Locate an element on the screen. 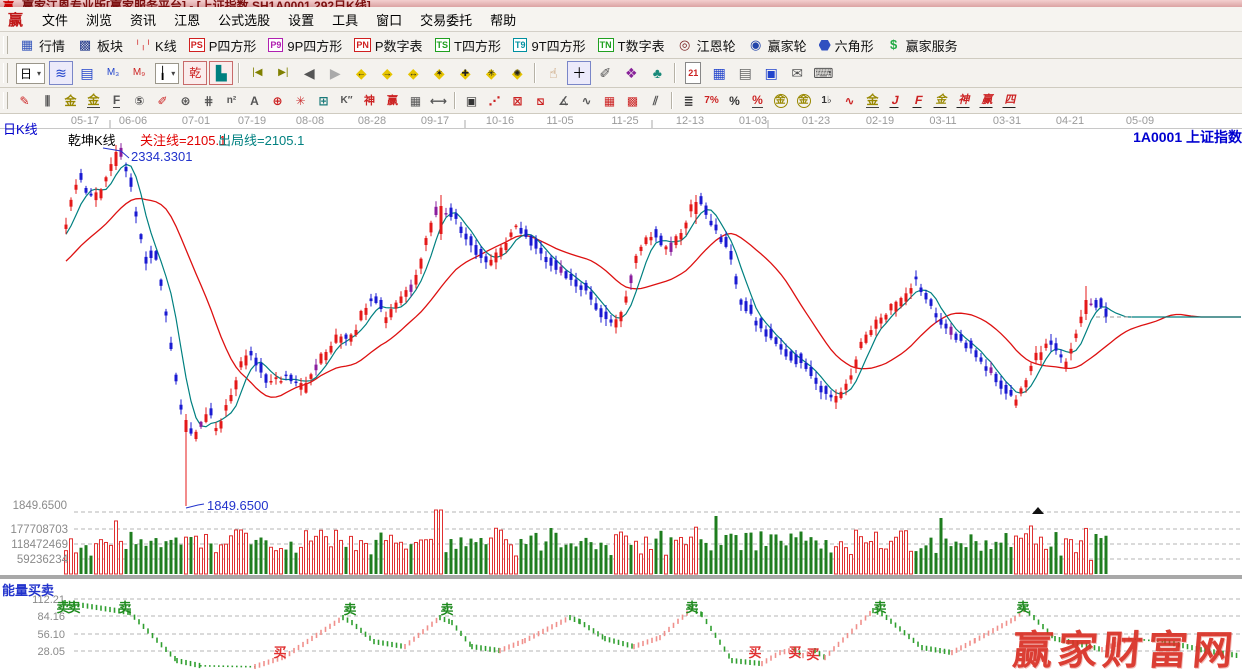  toolbar-button-list-chart: ≣ is located at coordinates (688, 100).